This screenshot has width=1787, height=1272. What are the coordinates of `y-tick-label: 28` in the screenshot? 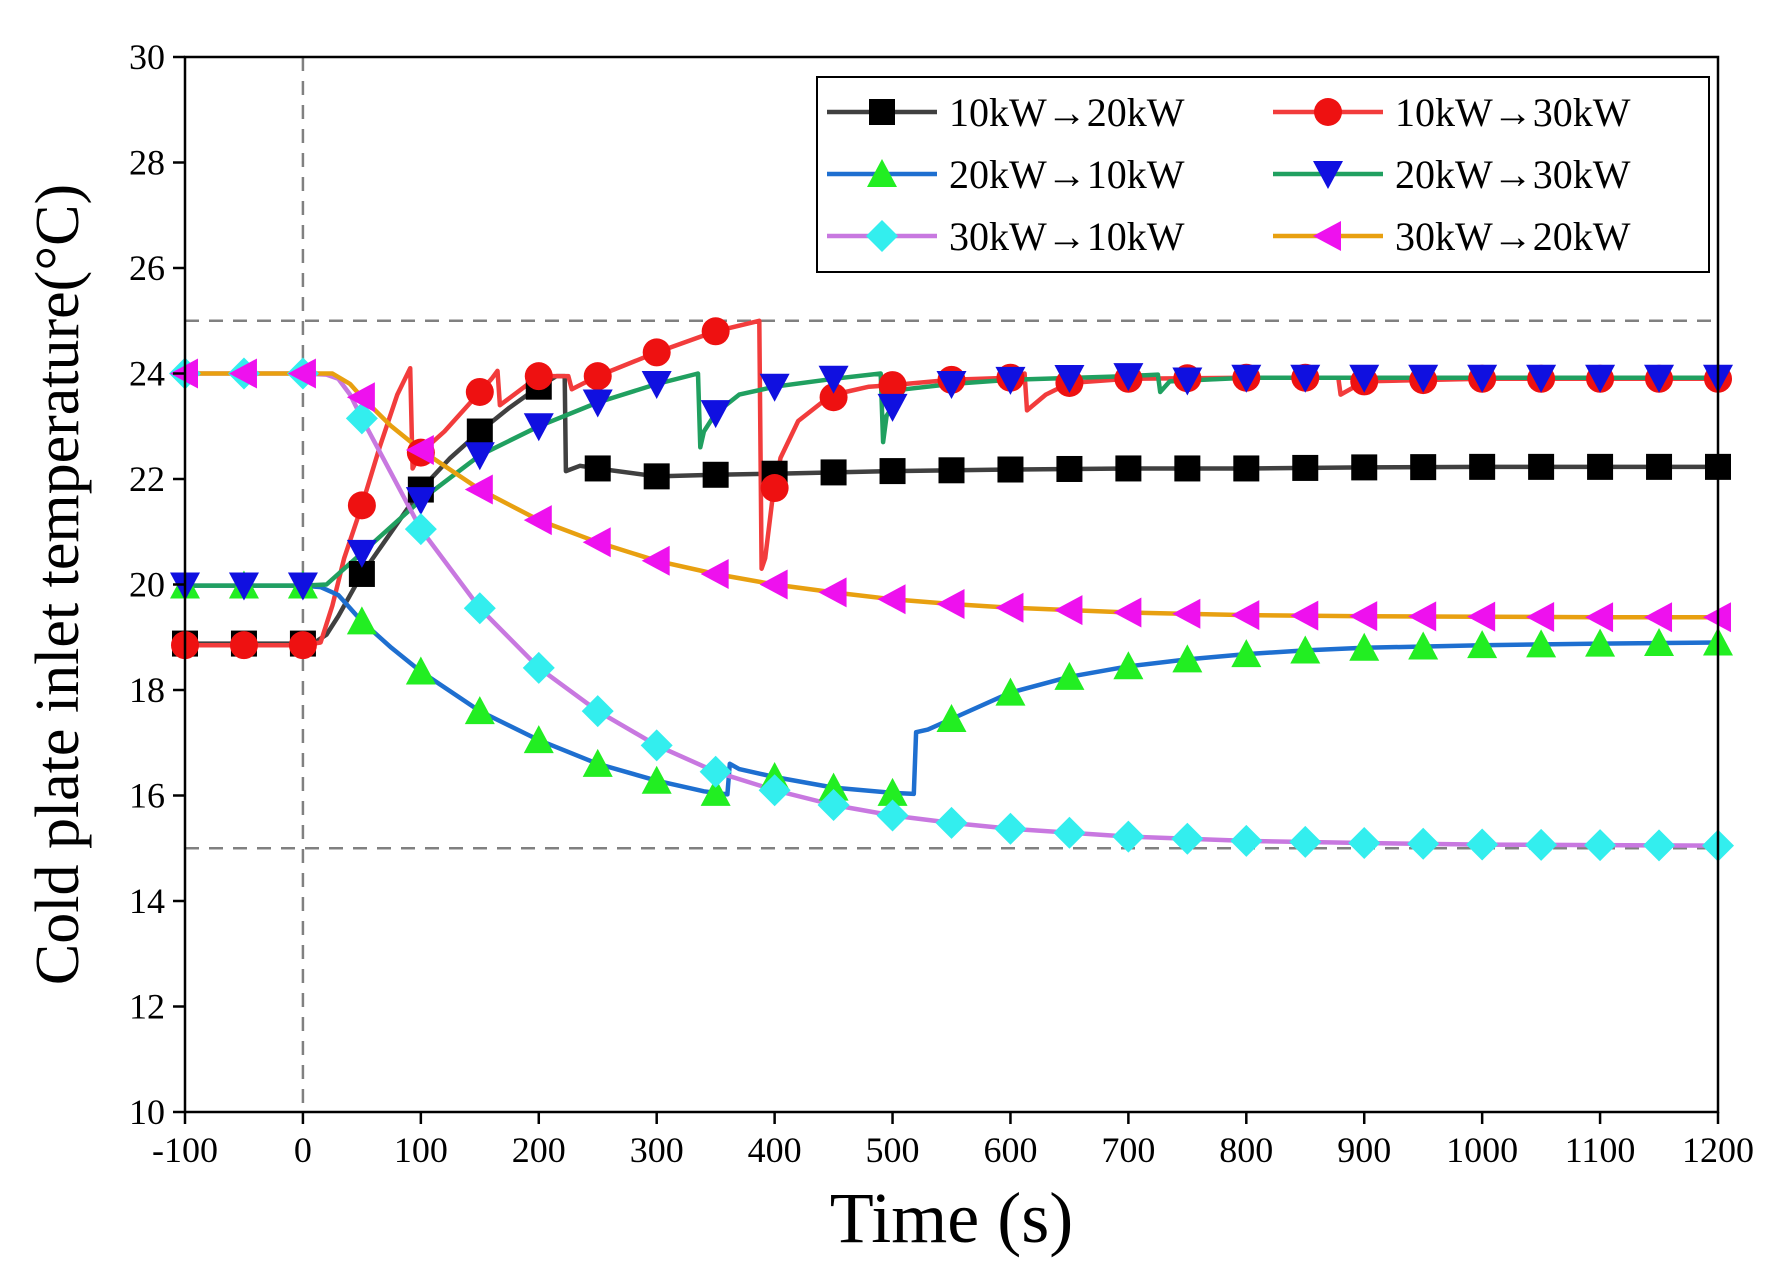 It's located at (147, 163).